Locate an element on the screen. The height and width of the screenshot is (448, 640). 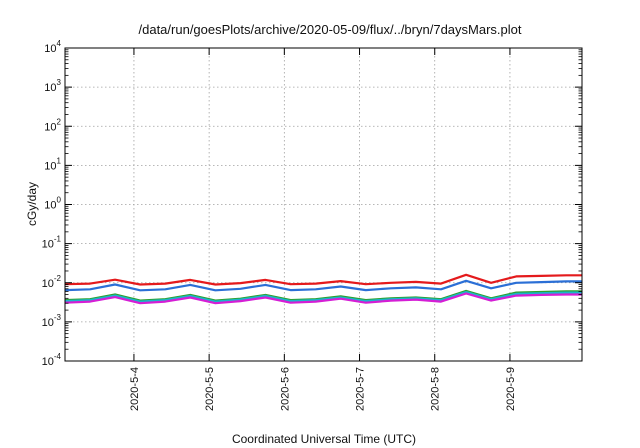
y-tick-label: 10¹ is located at coordinates (52, 164).